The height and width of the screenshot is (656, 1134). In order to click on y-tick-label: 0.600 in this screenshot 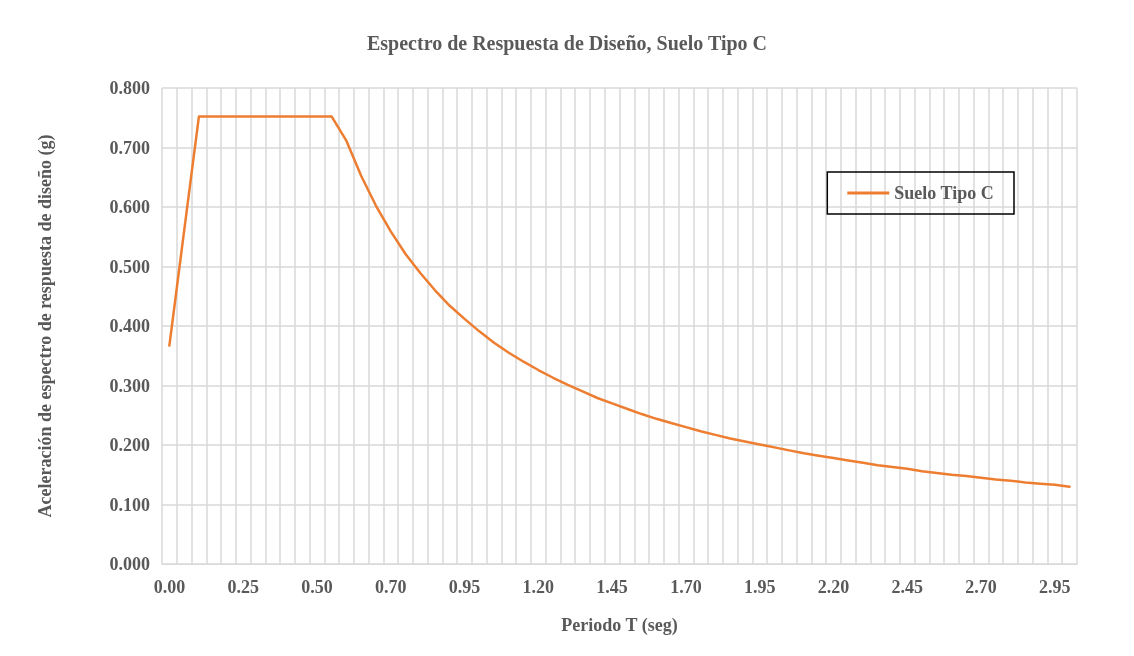, I will do `click(129, 207)`.